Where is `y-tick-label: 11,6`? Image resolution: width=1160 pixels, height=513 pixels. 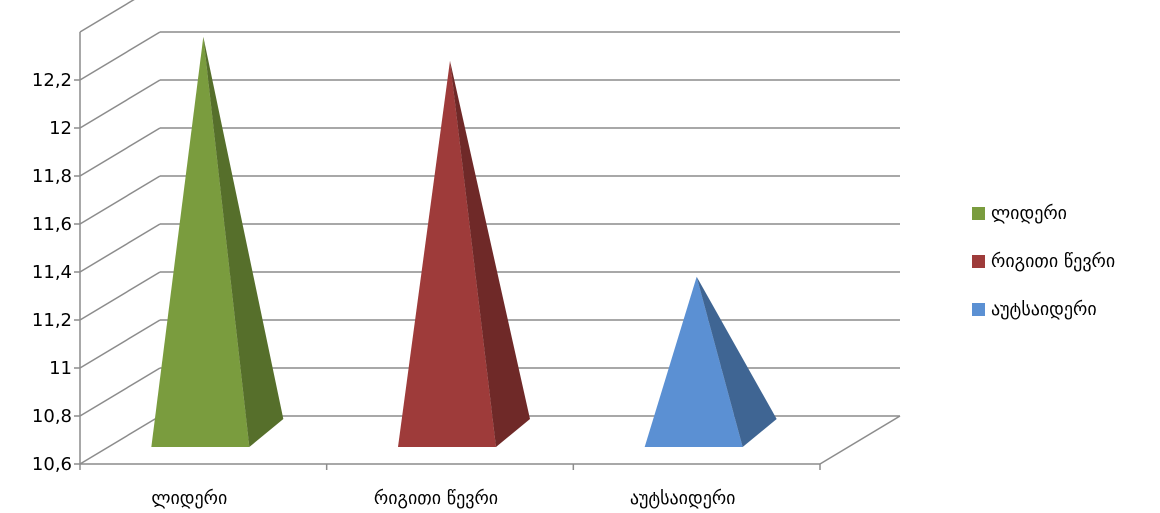 y-tick-label: 11,6 is located at coordinates (52, 224).